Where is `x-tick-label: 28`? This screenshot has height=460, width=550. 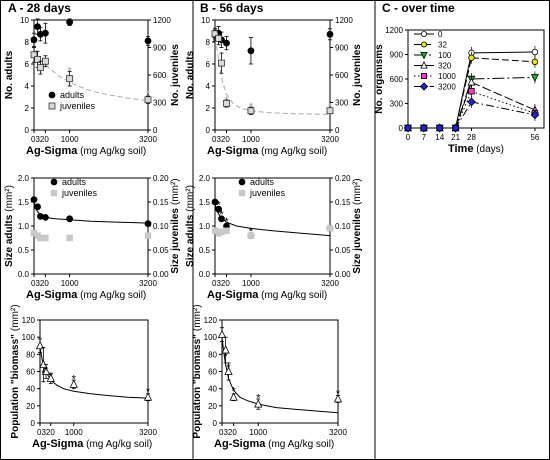
x-tick-label: 28 is located at coordinates (471, 137).